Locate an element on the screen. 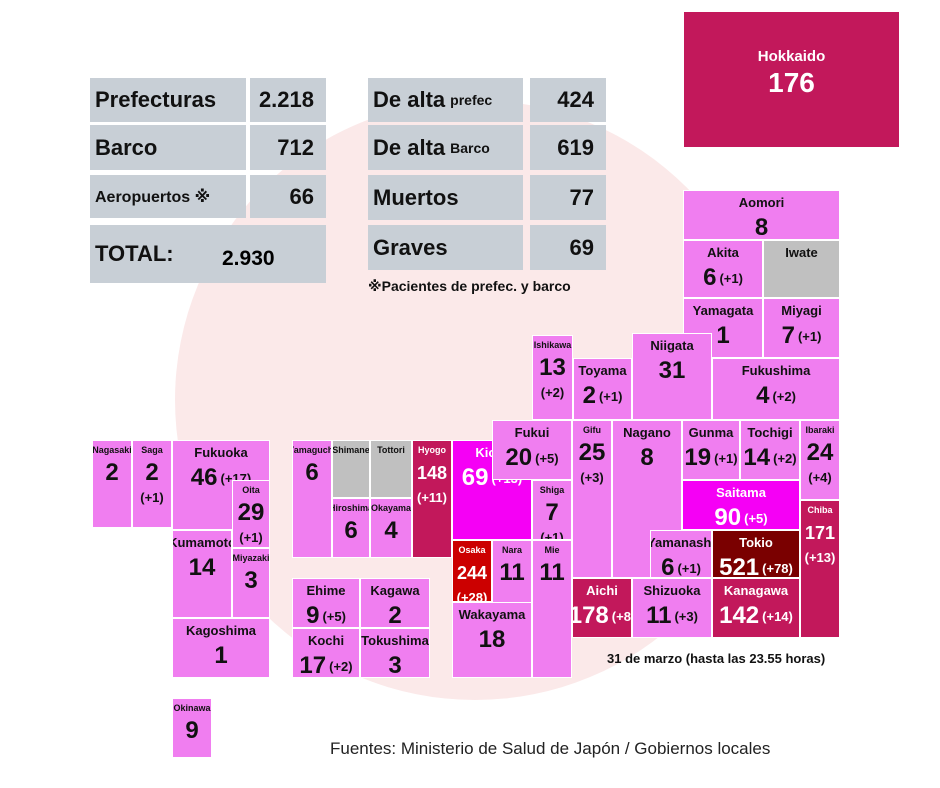 The height and width of the screenshot is (788, 940). prefecture-tile: Shiga 7 (+1) is located at coordinates (552, 510).